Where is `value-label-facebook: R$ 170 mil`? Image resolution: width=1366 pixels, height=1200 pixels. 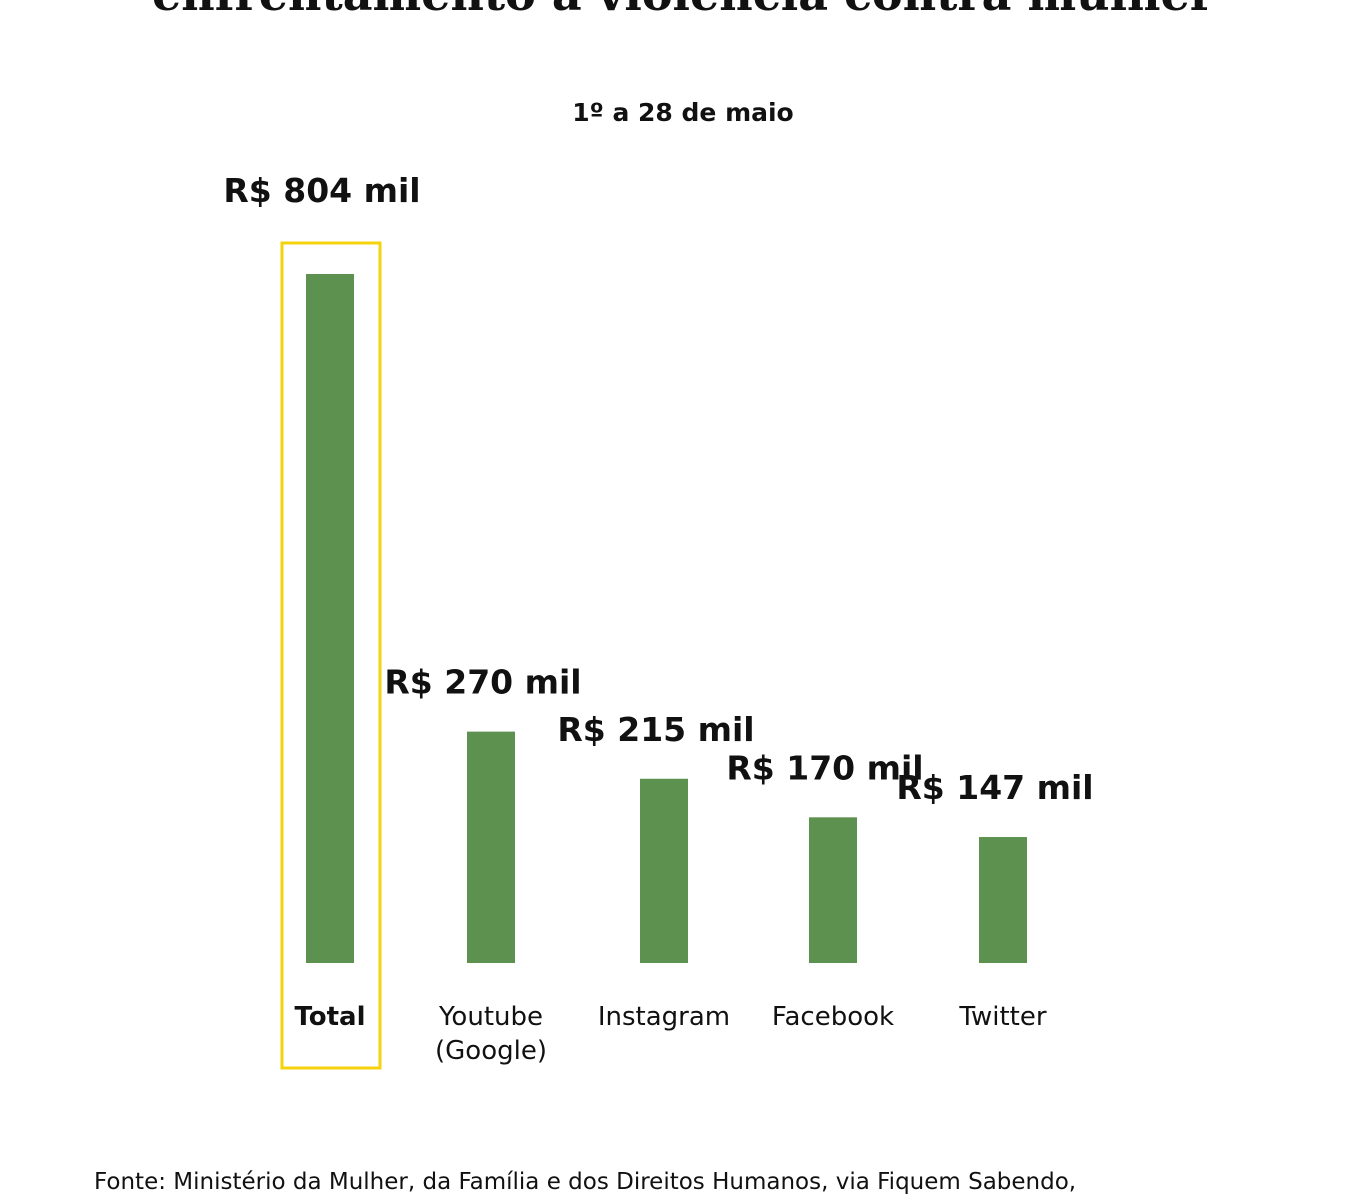 value-label-facebook: R$ 170 mil is located at coordinates (824, 767).